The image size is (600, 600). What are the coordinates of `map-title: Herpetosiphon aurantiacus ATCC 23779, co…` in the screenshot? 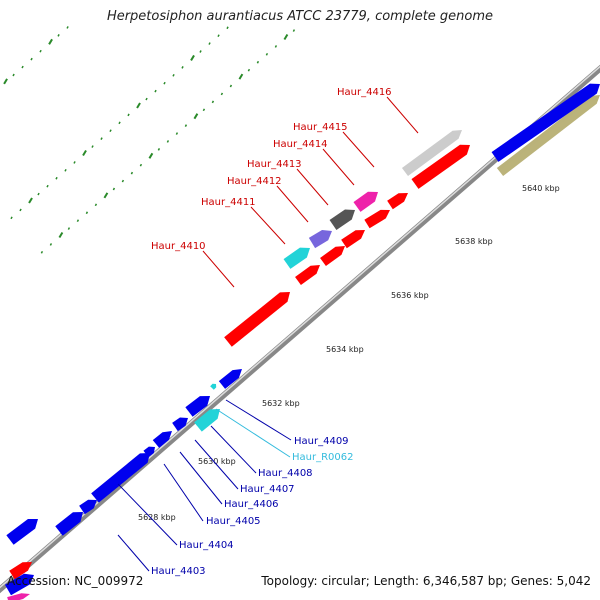 It's located at (300, 16).